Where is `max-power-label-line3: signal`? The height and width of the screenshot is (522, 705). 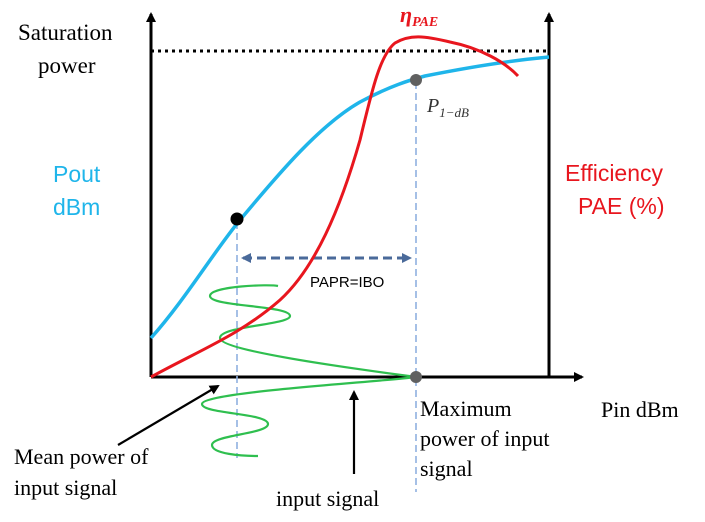 max-power-label-line3: signal is located at coordinates (446, 468).